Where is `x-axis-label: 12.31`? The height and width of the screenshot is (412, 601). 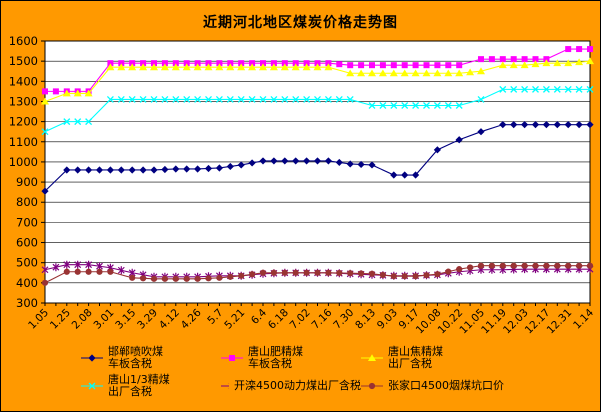 x-axis-label: 12.31 is located at coordinates (560, 322).